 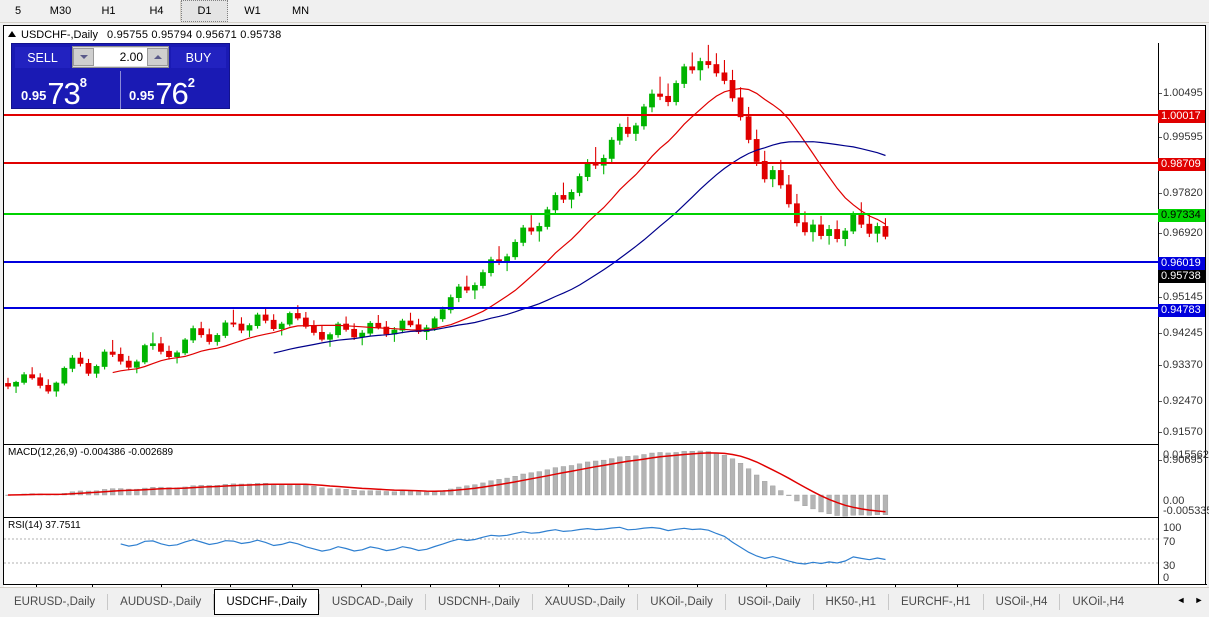 What do you see at coordinates (1098, 602) in the screenshot?
I see `symbol-tab-ukoilh4: UKOil-,H4` at bounding box center [1098, 602].